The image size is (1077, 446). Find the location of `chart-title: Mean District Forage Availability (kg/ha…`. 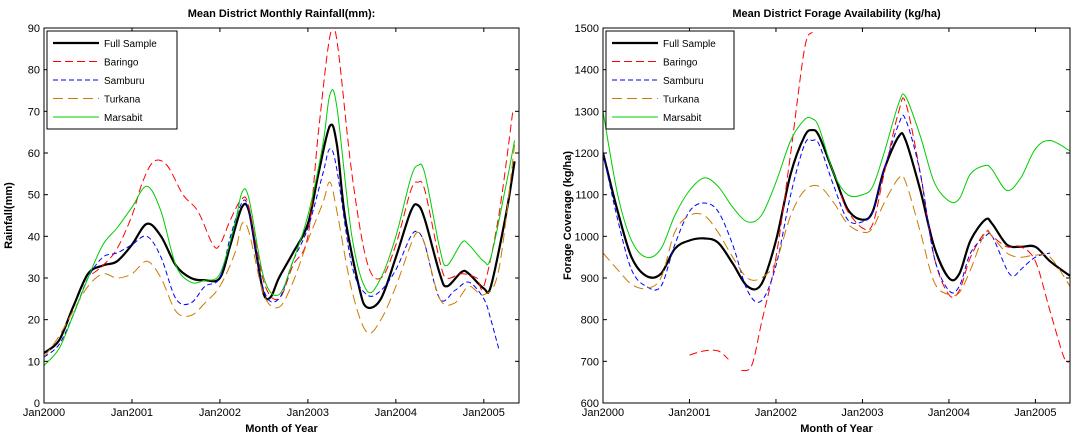

chart-title: Mean District Forage Availability (kg/ha… is located at coordinates (836, 14).